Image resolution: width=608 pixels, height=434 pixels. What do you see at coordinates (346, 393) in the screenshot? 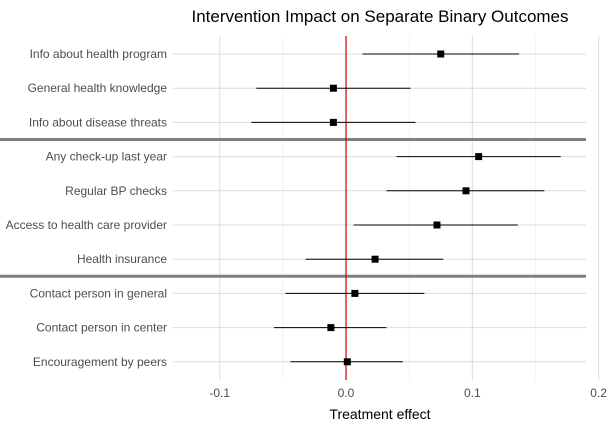
I see `x-tick-label: 0.0` at bounding box center [346, 393].